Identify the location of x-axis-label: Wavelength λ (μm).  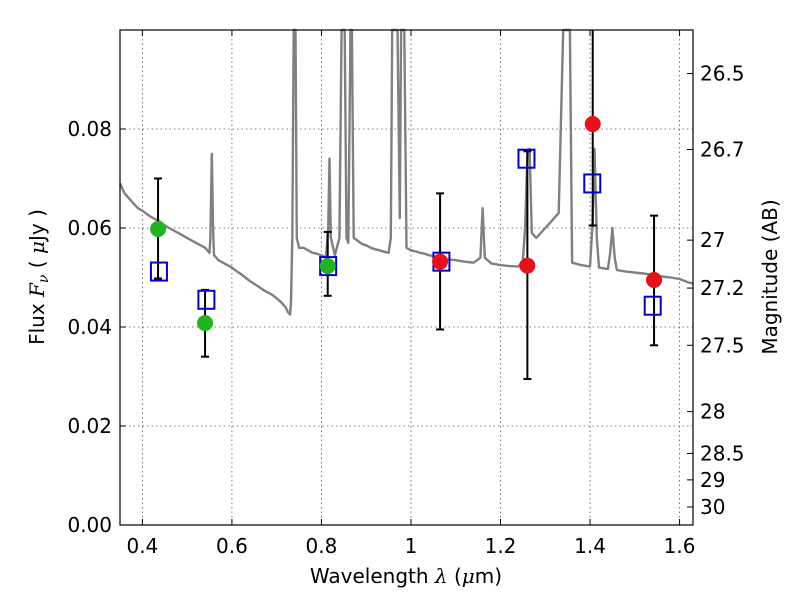
(406, 576).